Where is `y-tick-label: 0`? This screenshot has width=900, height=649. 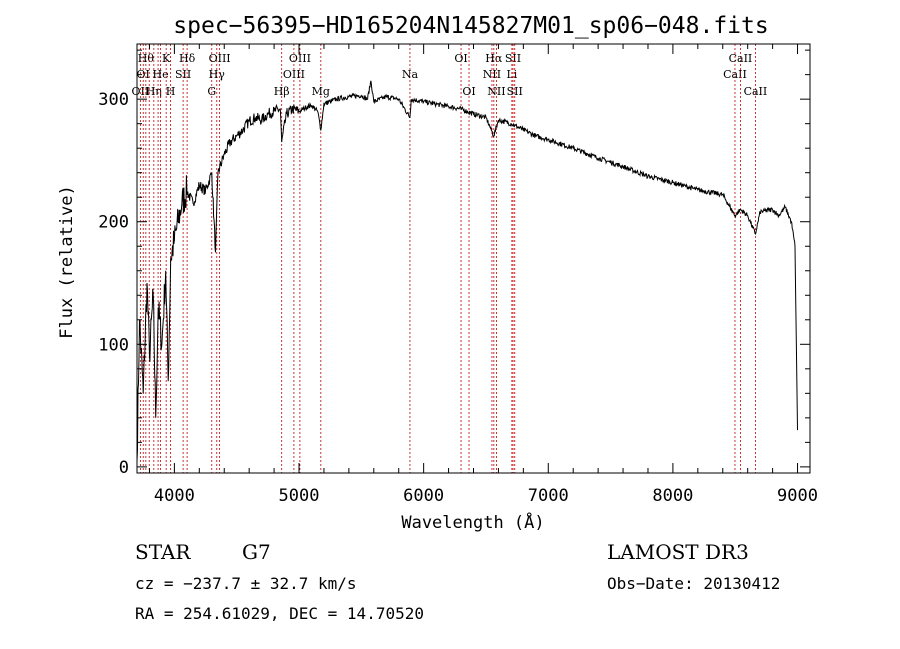 y-tick-label: 0 is located at coordinates (124, 468).